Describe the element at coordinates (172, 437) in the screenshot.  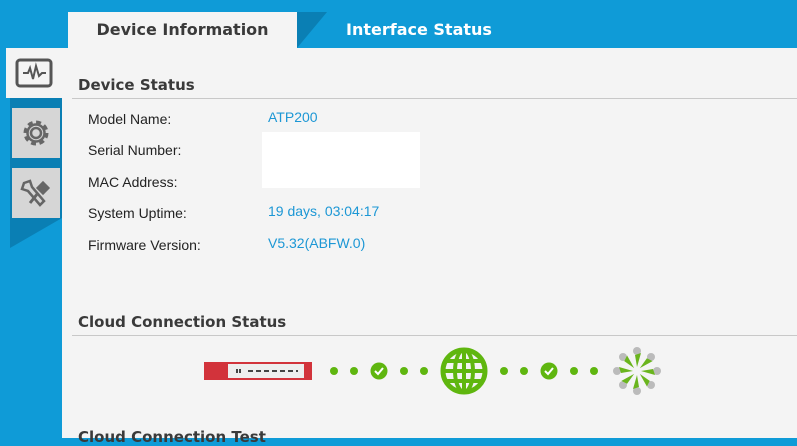
I see `cloud-connection-test-heading: Cloud Connection Test` at that location.